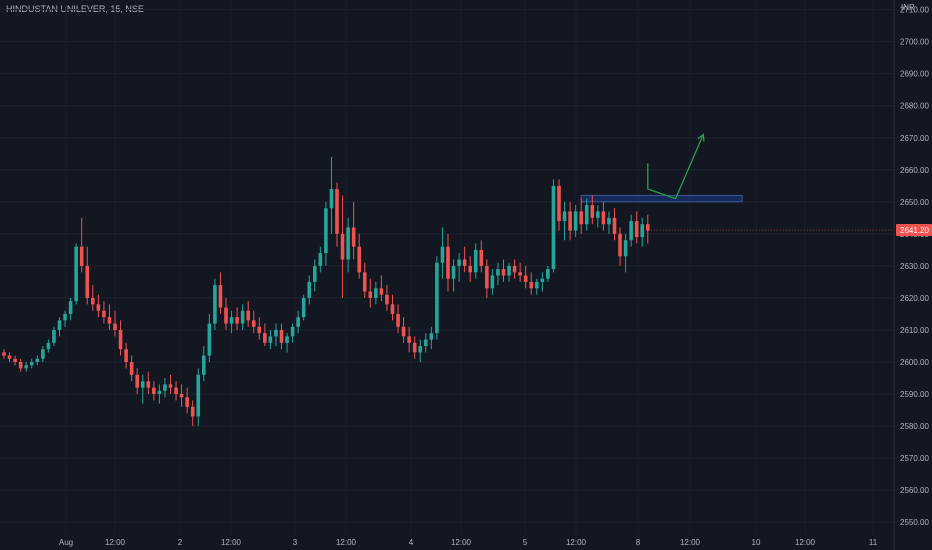 The height and width of the screenshot is (550, 932). Describe the element at coordinates (914, 138) in the screenshot. I see `price-tick-label: 2670.00` at that location.